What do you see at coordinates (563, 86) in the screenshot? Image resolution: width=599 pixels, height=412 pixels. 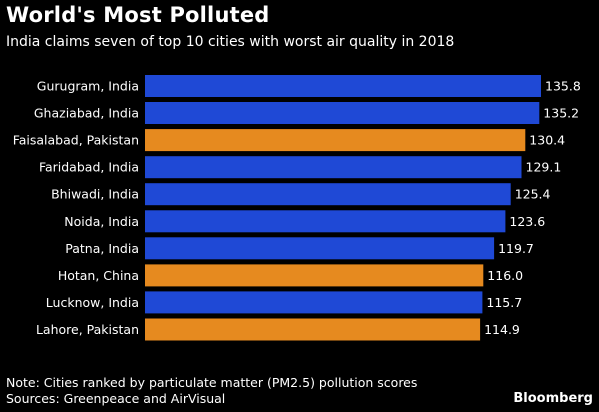 I see `value-label: 135.8` at bounding box center [563, 86].